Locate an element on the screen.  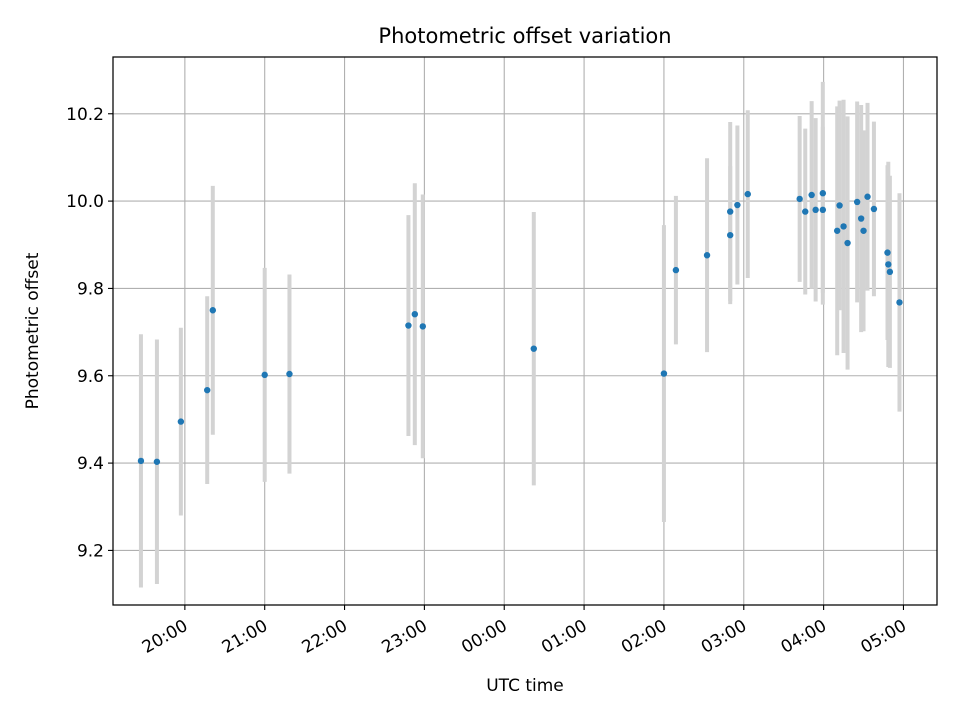
y-tick-label: 9.4 is located at coordinates (90, 464).